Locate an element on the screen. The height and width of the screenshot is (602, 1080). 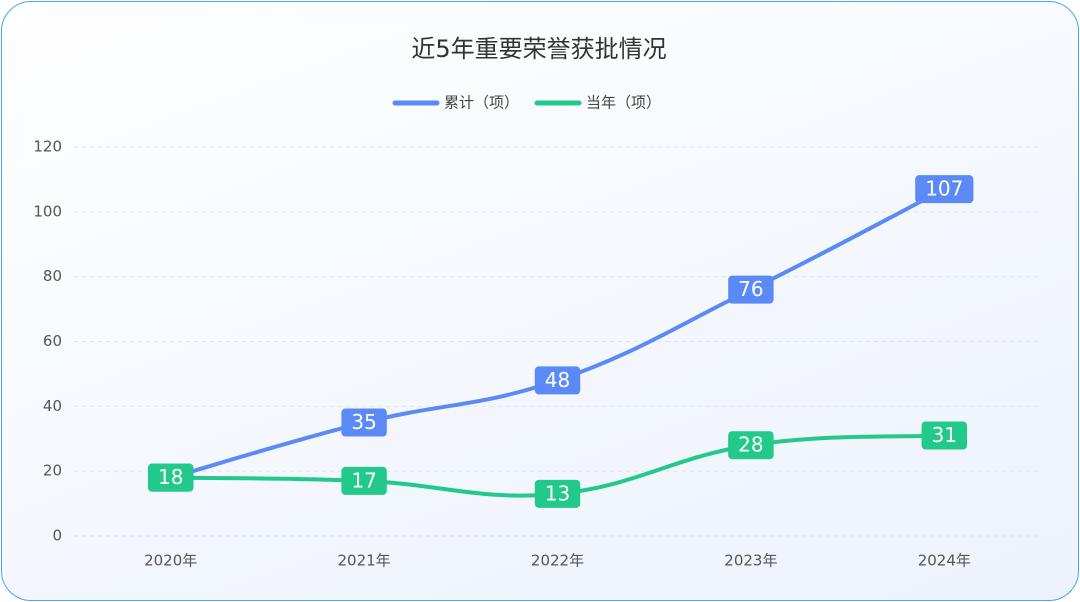
data-label: 31 is located at coordinates (944, 435).